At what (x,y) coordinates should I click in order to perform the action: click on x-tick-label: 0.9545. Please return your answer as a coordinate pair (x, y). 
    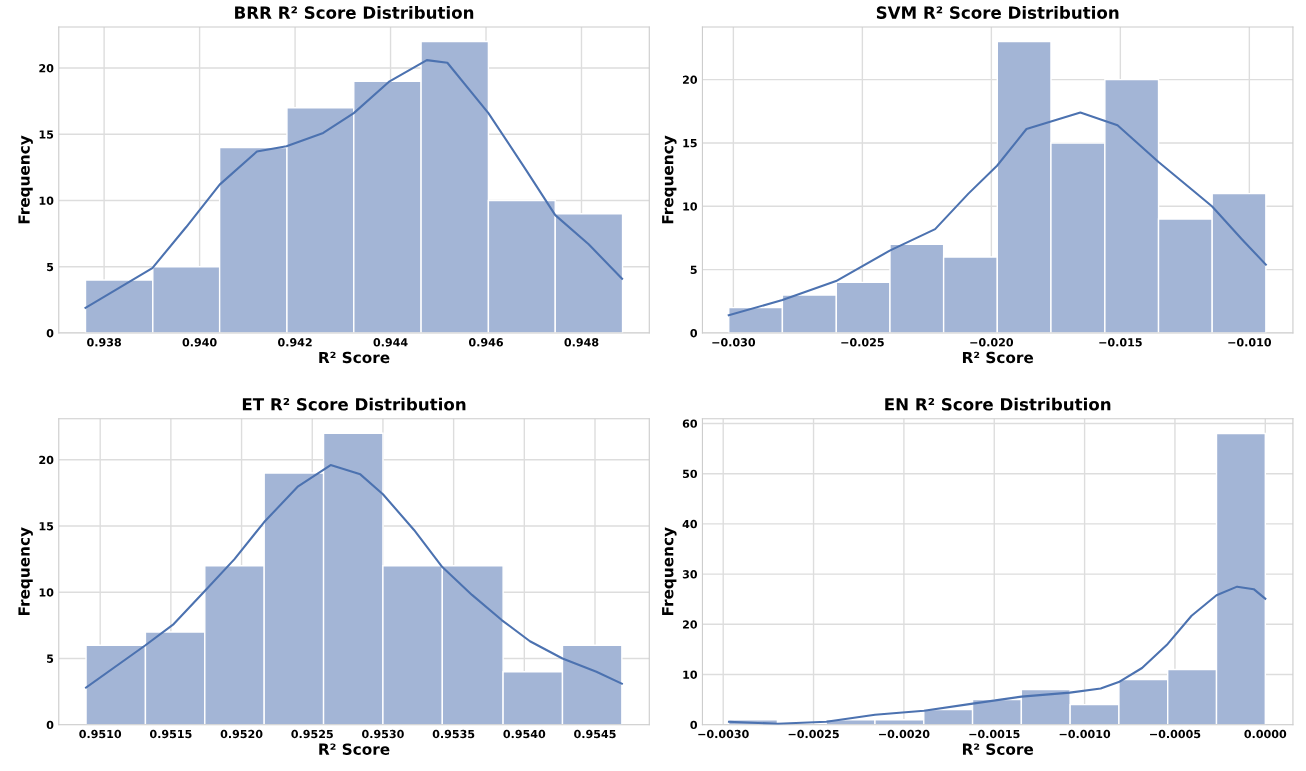
    Looking at the image, I should click on (595, 734).